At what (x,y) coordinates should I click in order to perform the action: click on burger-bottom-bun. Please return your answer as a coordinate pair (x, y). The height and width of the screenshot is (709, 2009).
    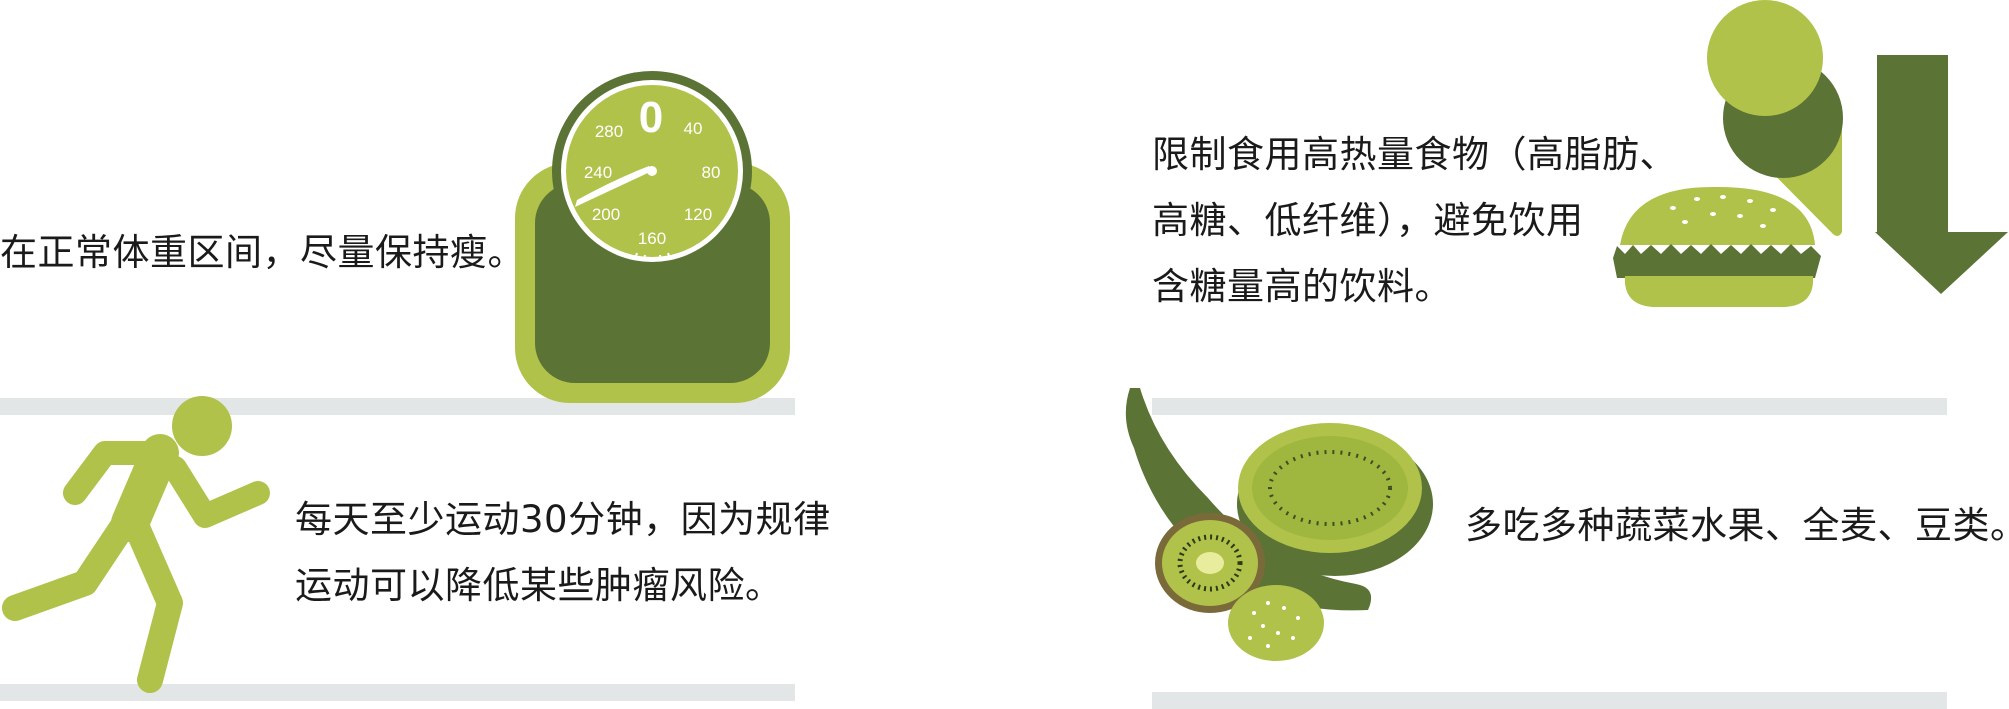
    Looking at the image, I should click on (1719, 291).